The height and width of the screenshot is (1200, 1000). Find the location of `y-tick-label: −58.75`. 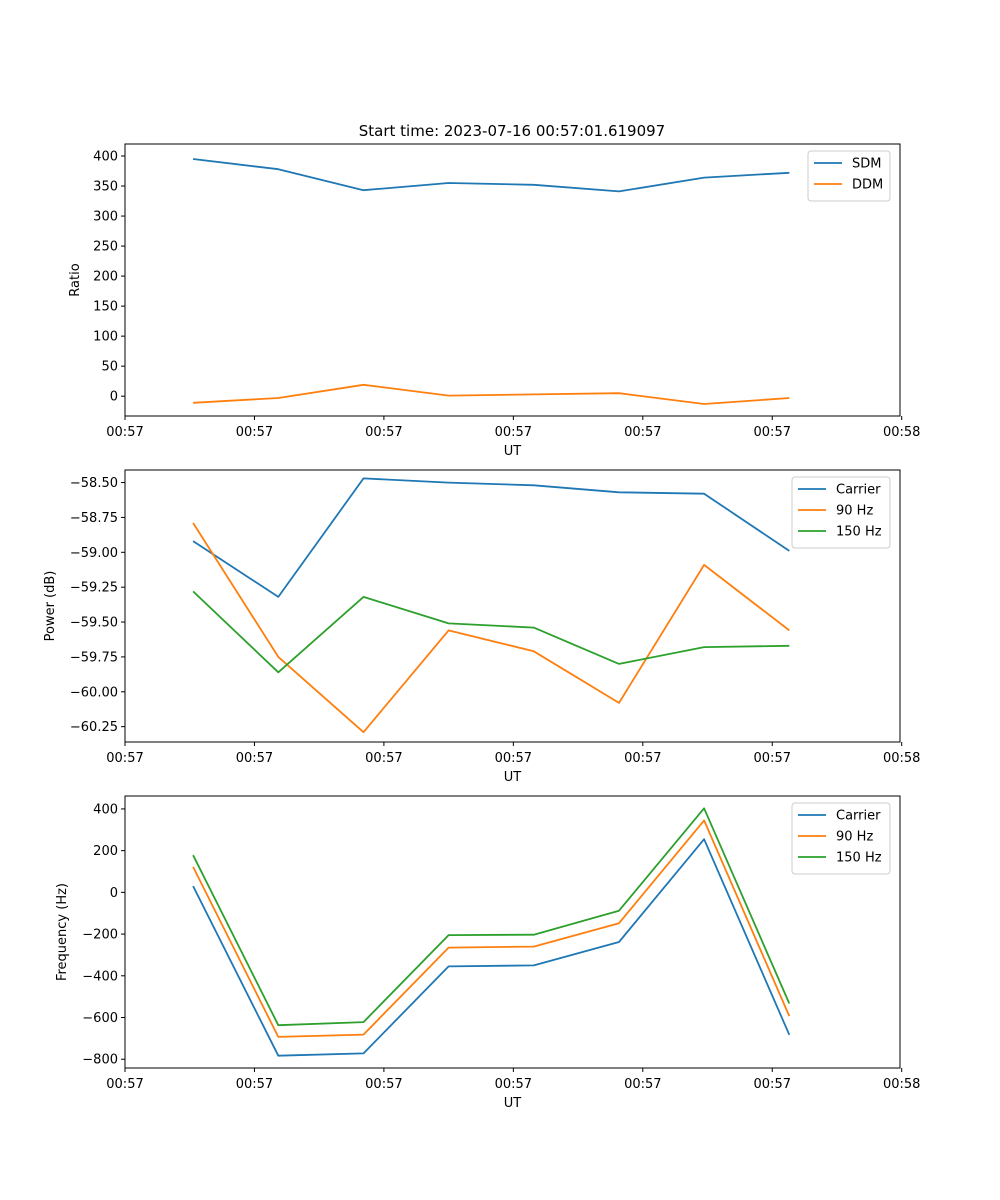

y-tick-label: −58.75 is located at coordinates (94, 518).